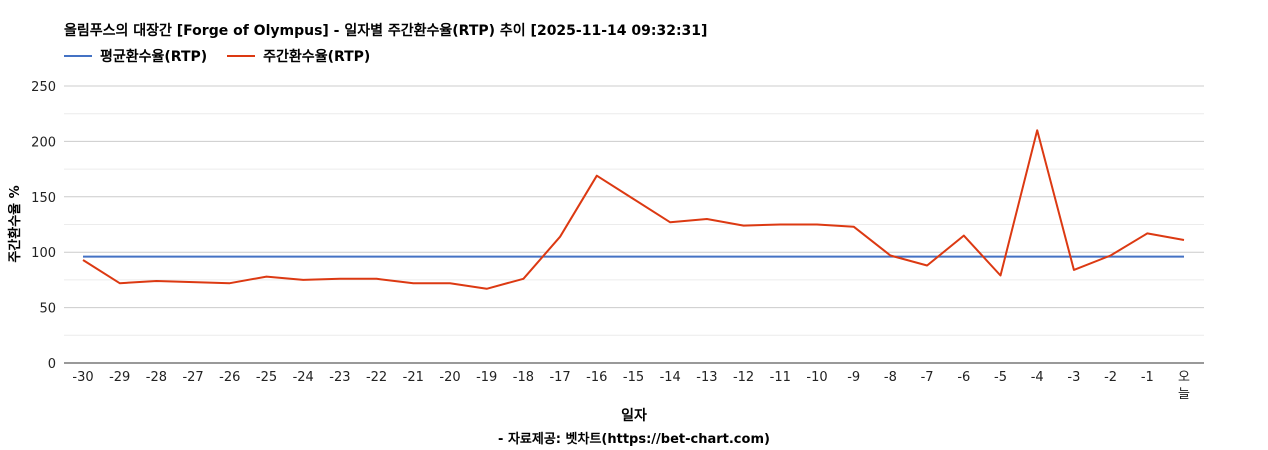  What do you see at coordinates (743, 377) in the screenshot?
I see `x-tick-label: -12` at bounding box center [743, 377].